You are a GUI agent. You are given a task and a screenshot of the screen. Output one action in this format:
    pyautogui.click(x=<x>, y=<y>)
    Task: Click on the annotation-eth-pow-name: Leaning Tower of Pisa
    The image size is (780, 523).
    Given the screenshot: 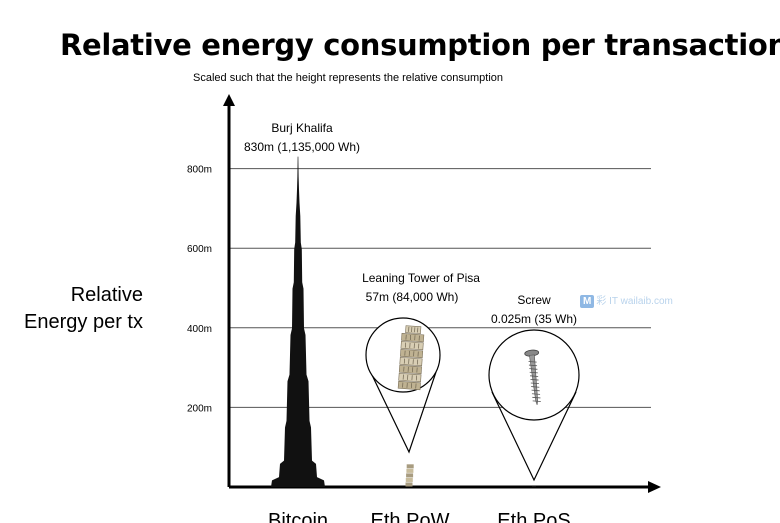 What is the action you would take?
    pyautogui.click(x=421, y=278)
    